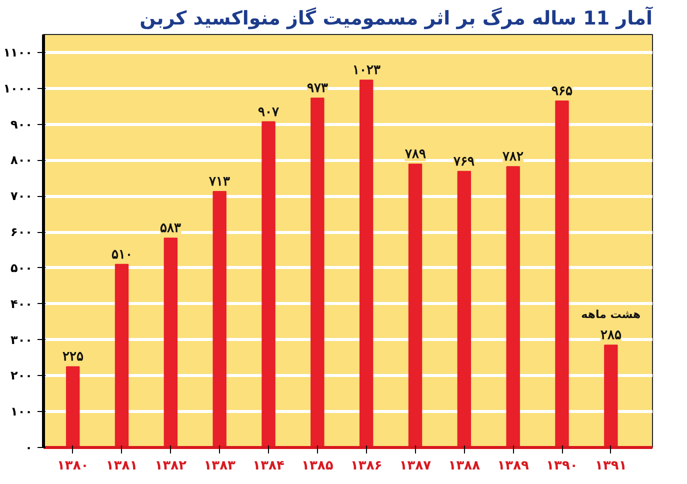  Describe the element at coordinates (72, 466) in the screenshot. I see `x-tick-label: ۱۳۸۰` at that location.